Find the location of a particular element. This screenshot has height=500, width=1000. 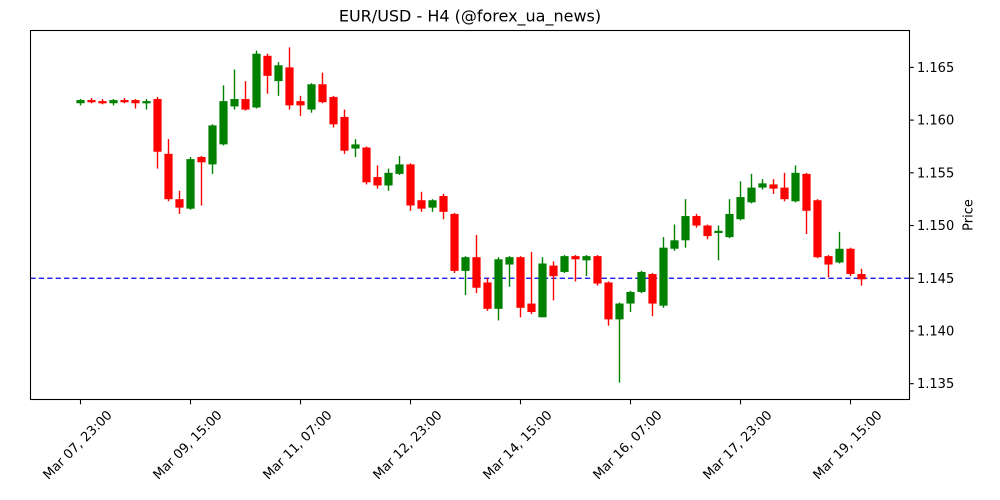

x-tick-label: Mar 17, 23:00 is located at coordinates (738, 445).